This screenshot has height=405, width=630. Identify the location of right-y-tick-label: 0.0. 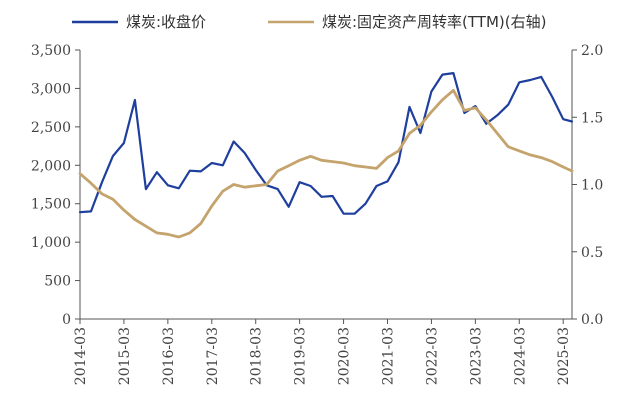
(592, 320).